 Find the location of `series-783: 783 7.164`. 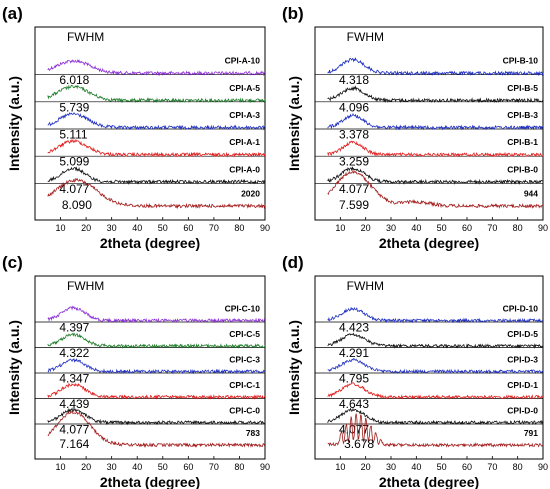

series-783: 783 7.164 is located at coordinates (156, 430).